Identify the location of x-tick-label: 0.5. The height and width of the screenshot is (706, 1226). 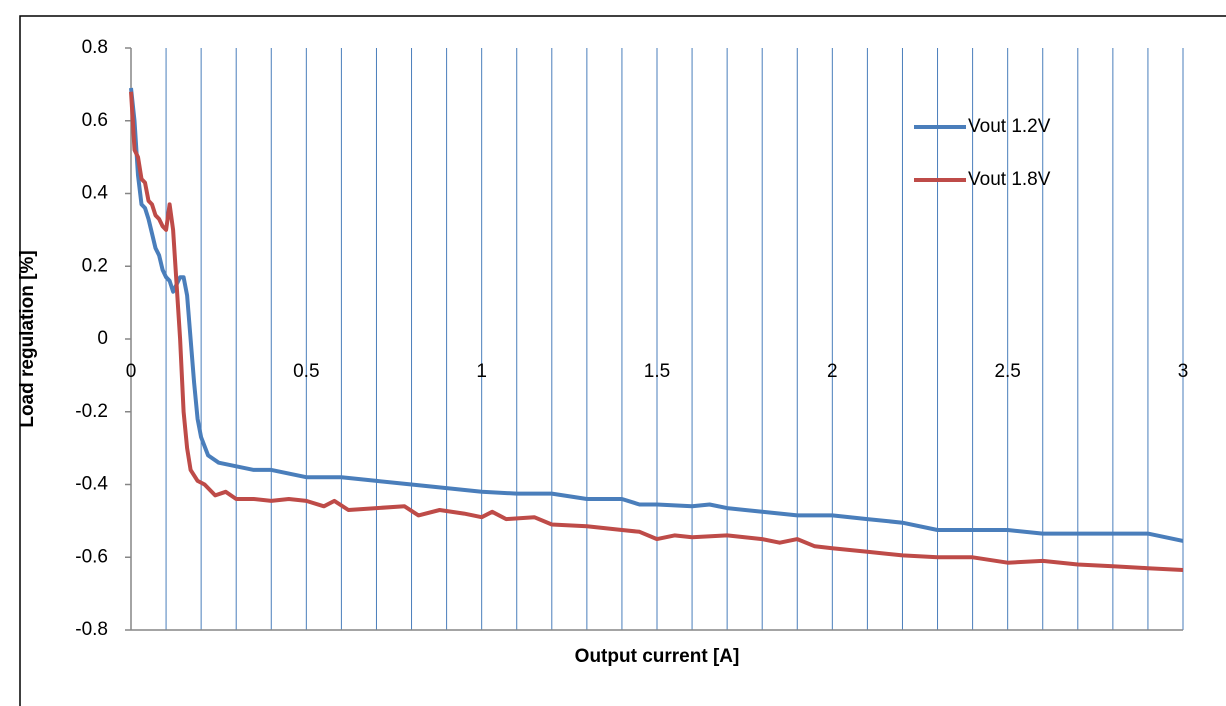
(306, 371).